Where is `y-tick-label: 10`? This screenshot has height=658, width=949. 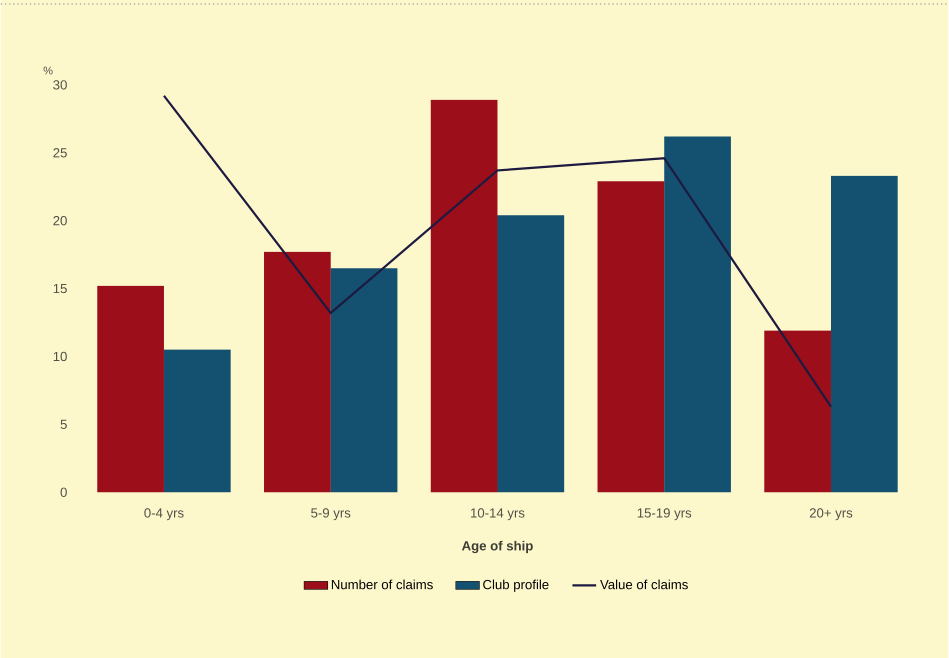
y-tick-label: 10 is located at coordinates (60, 357).